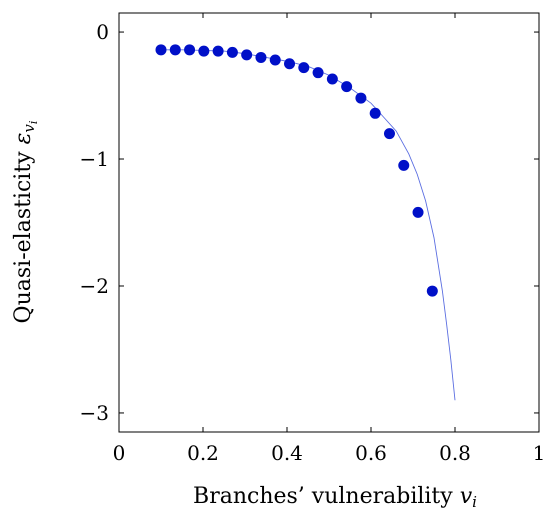  Describe the element at coordinates (371, 453) in the screenshot. I see `x-tick-label: 0.6` at that location.